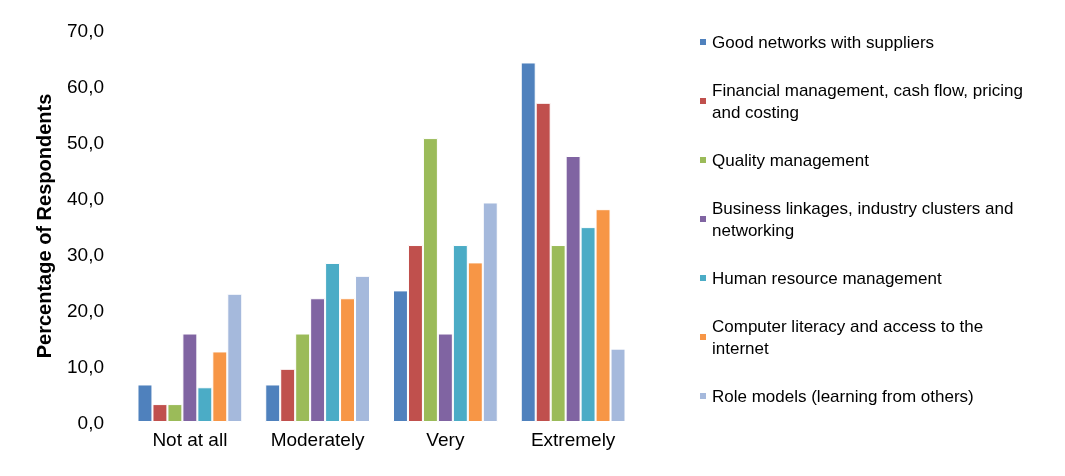 The image size is (1065, 476). Describe the element at coordinates (85, 30) in the screenshot. I see `y-tick-label: 70,0` at that location.